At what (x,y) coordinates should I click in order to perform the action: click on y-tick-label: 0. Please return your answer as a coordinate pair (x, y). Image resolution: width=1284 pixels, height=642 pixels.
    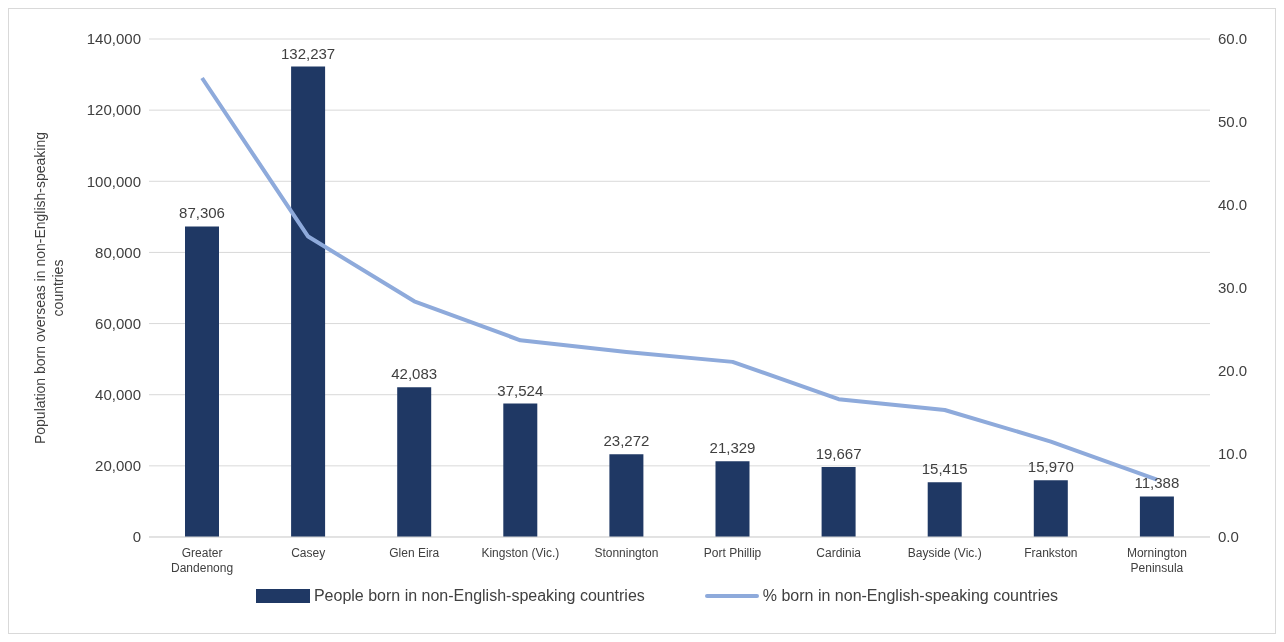
    Looking at the image, I should click on (136, 537).